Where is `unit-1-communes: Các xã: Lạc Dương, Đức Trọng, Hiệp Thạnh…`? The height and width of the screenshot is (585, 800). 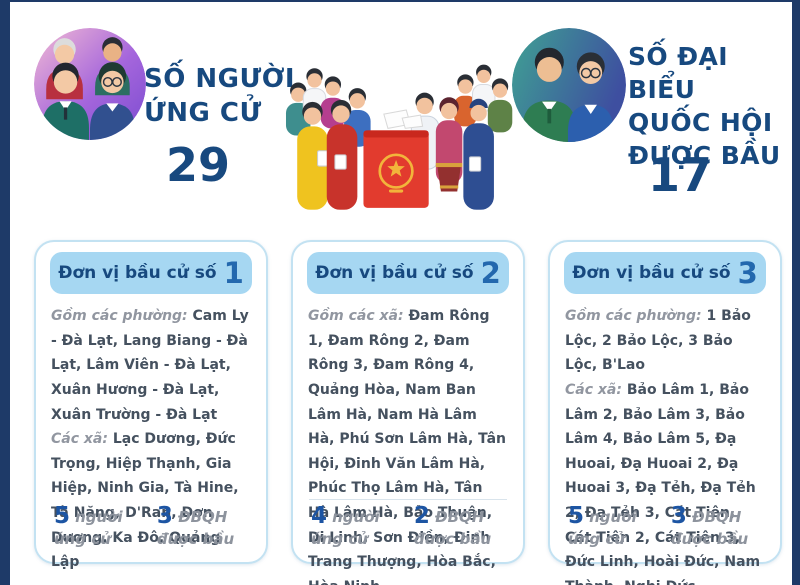
unit-1-communes: Các xã: Lạc Dương, Đức Trọng, Hiệp Thạnh… is located at coordinates (151, 501).